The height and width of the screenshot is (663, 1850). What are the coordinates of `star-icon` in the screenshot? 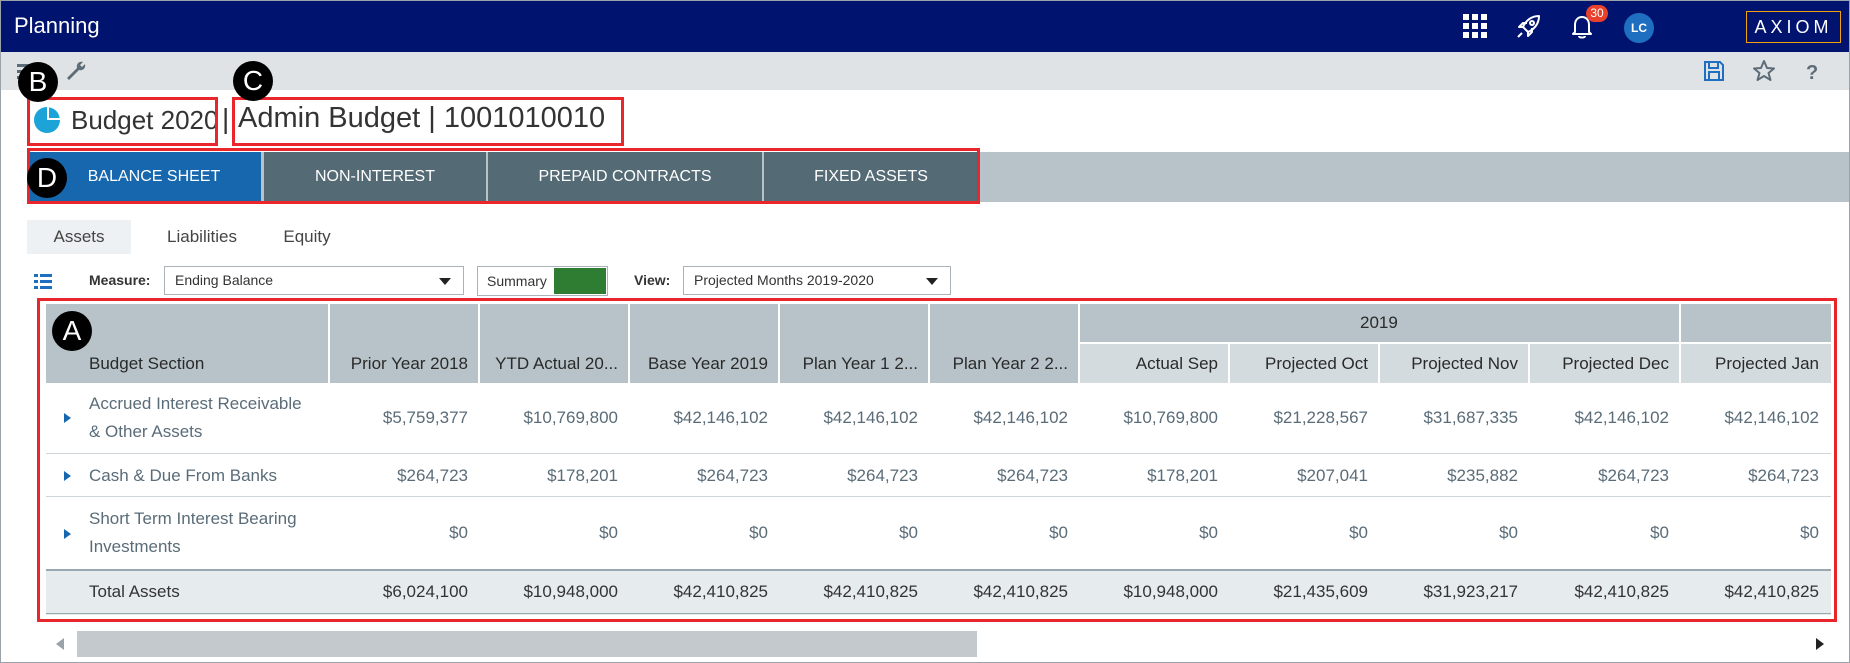 It's located at (1764, 71).